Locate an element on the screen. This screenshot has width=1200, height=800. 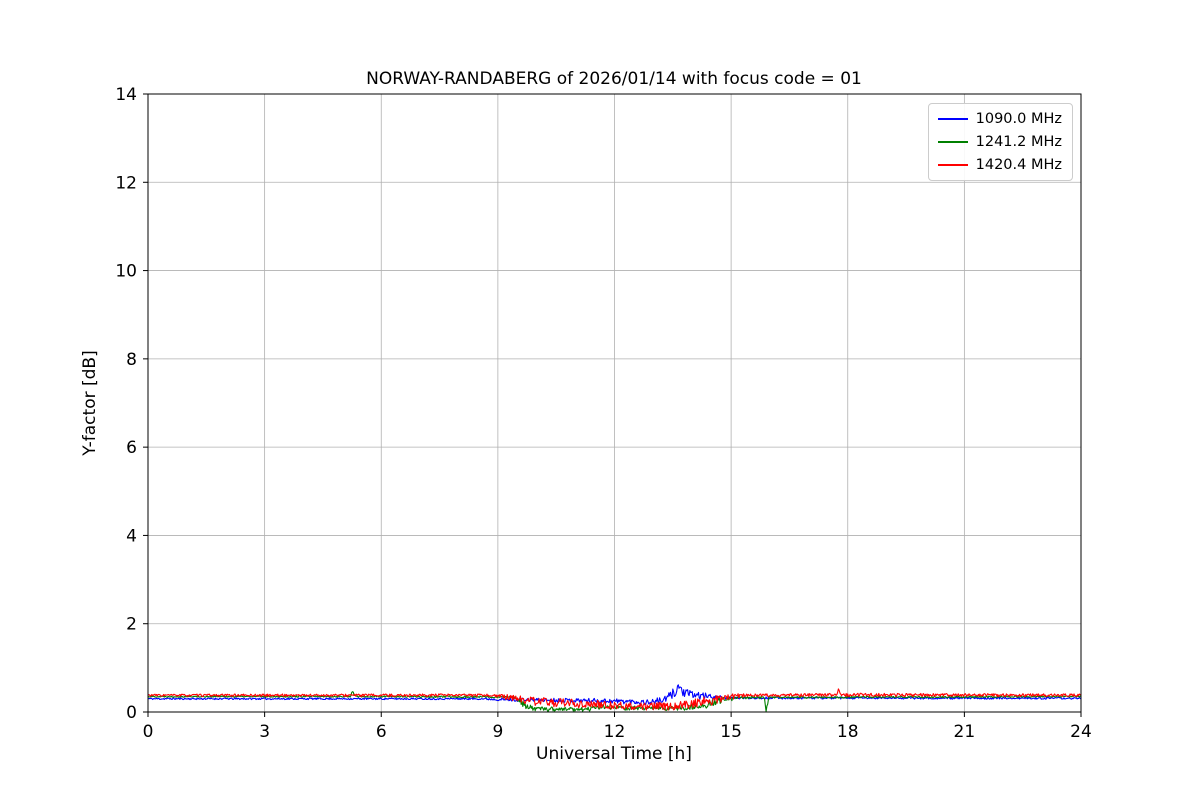
y-tick-label: 6 is located at coordinates (131, 448).